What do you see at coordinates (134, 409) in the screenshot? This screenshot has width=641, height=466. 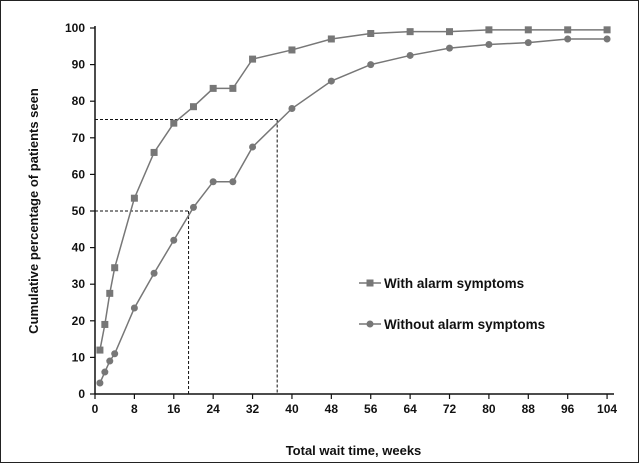 I see `x-tick-label: 8` at bounding box center [134, 409].